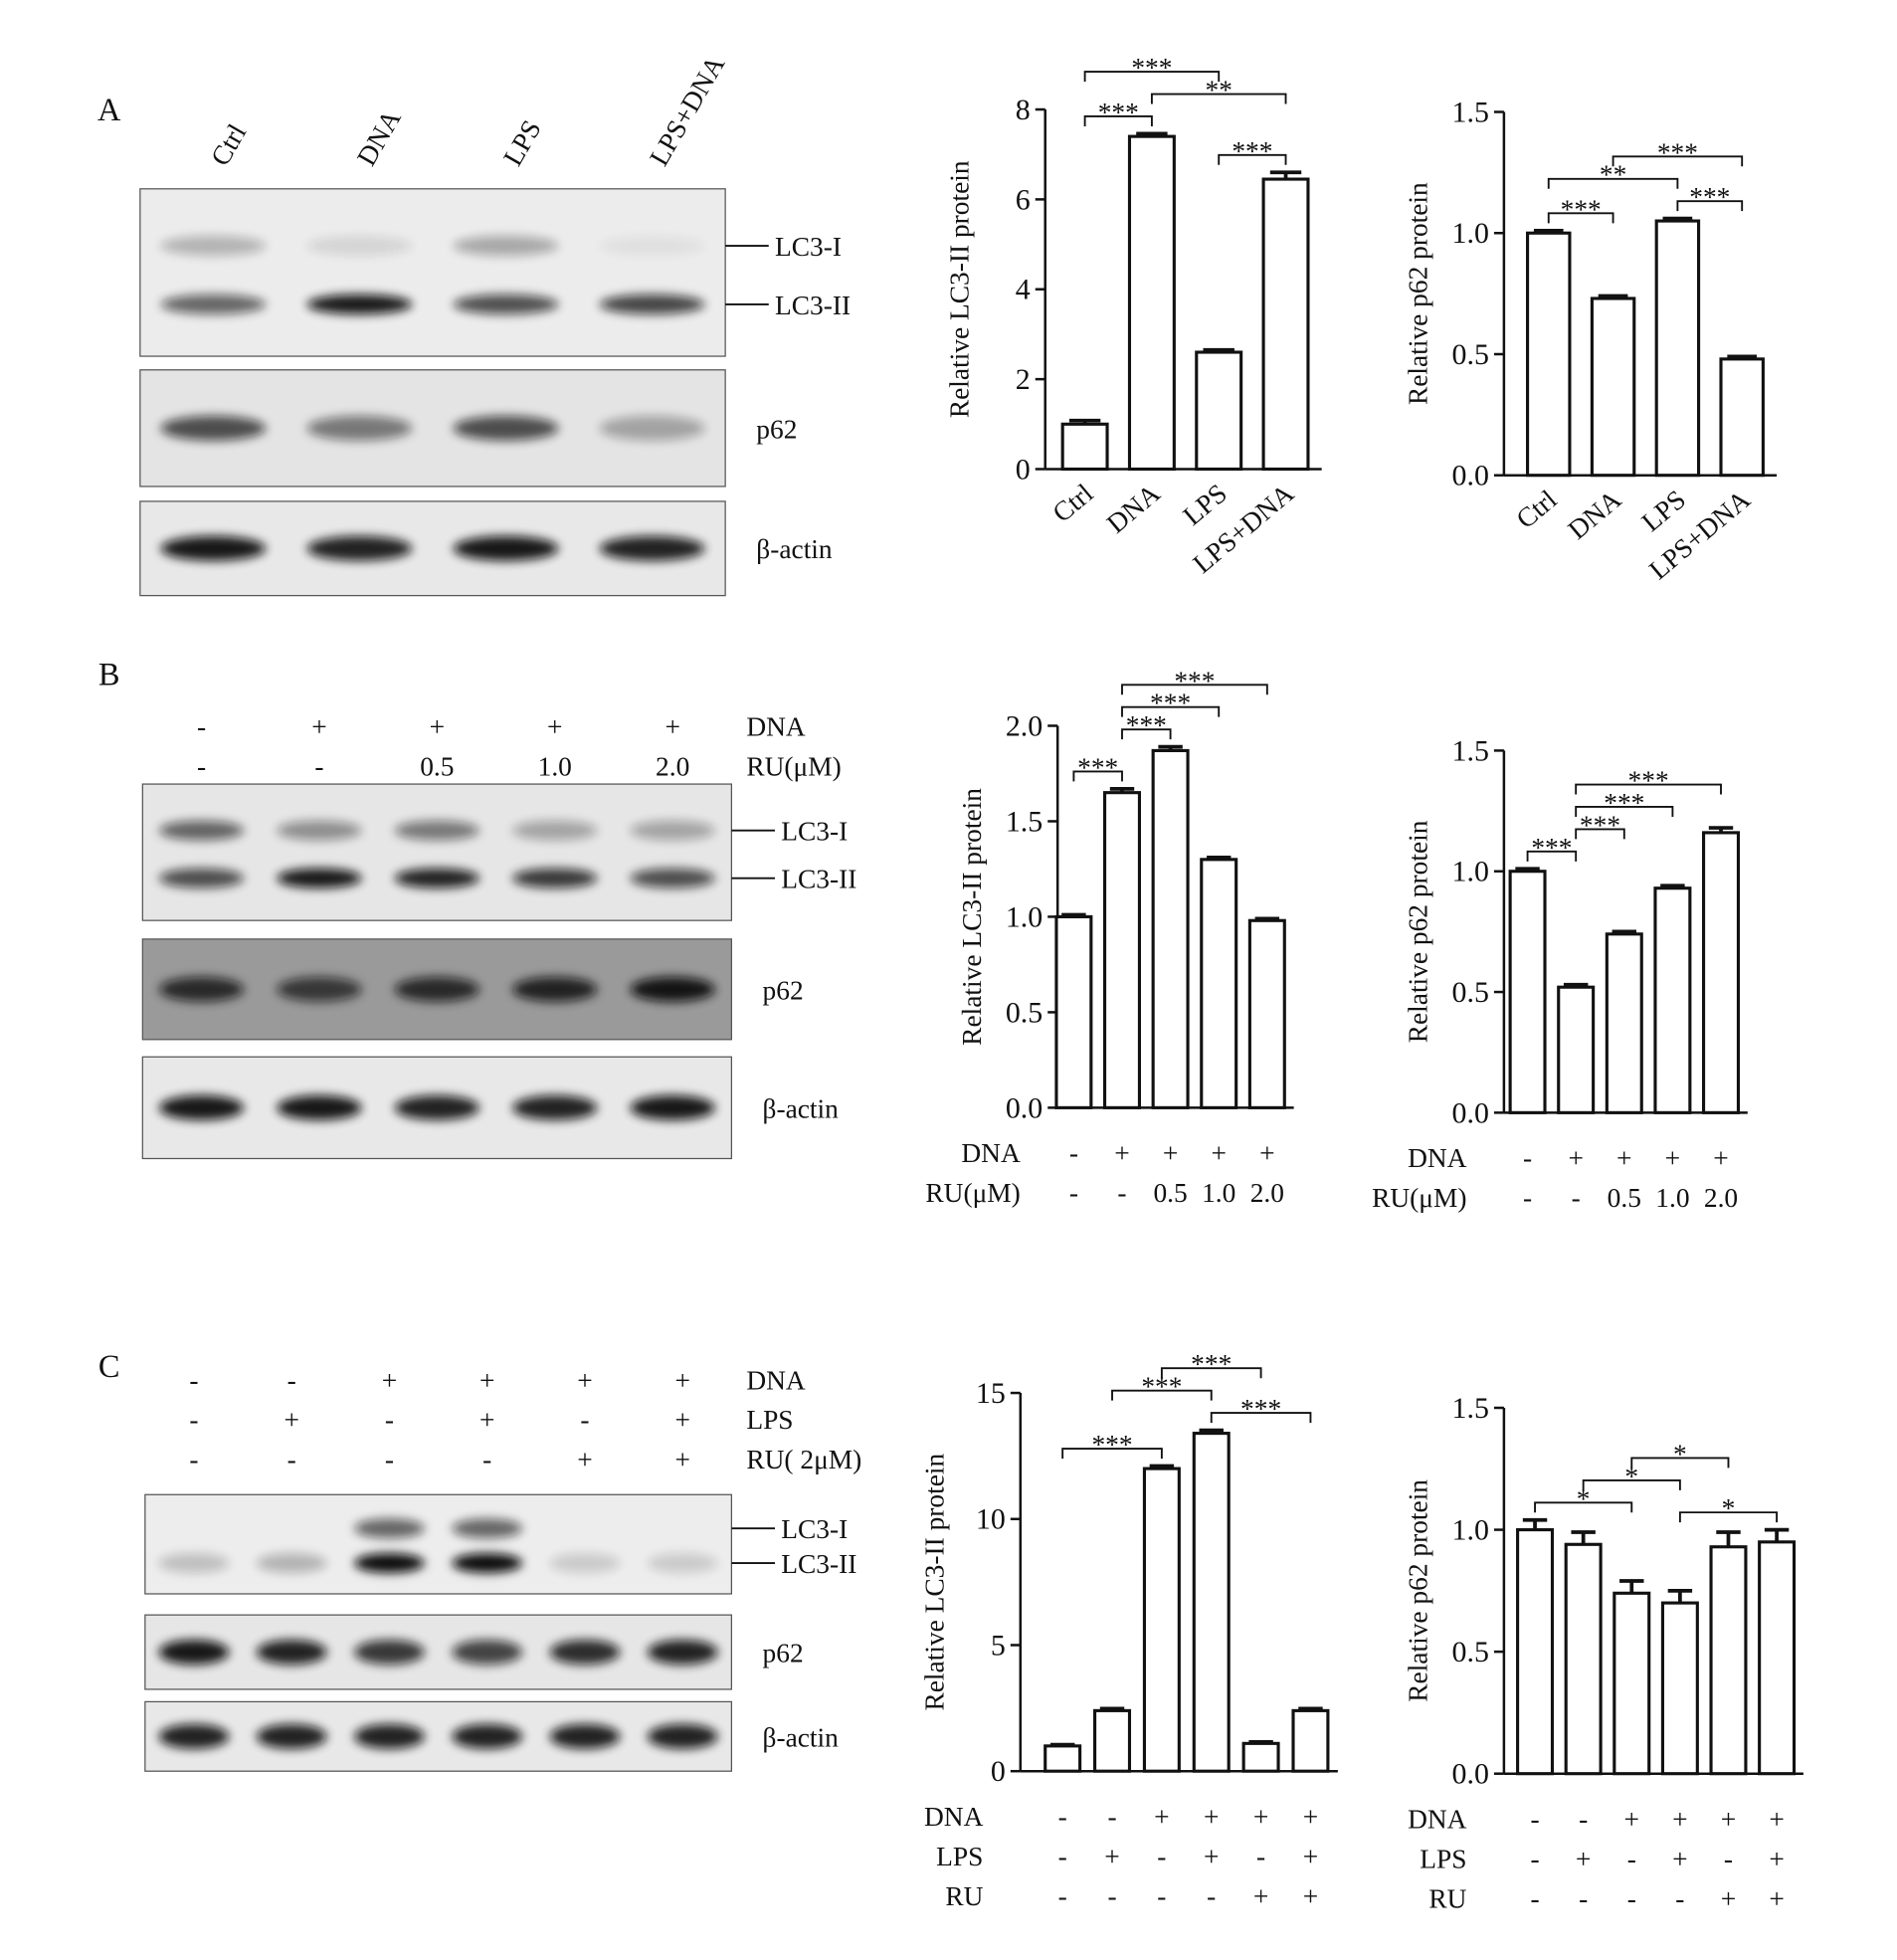 The image size is (1897, 1960). I want to click on y-tick-label: 0.5, so click(1024, 1012).